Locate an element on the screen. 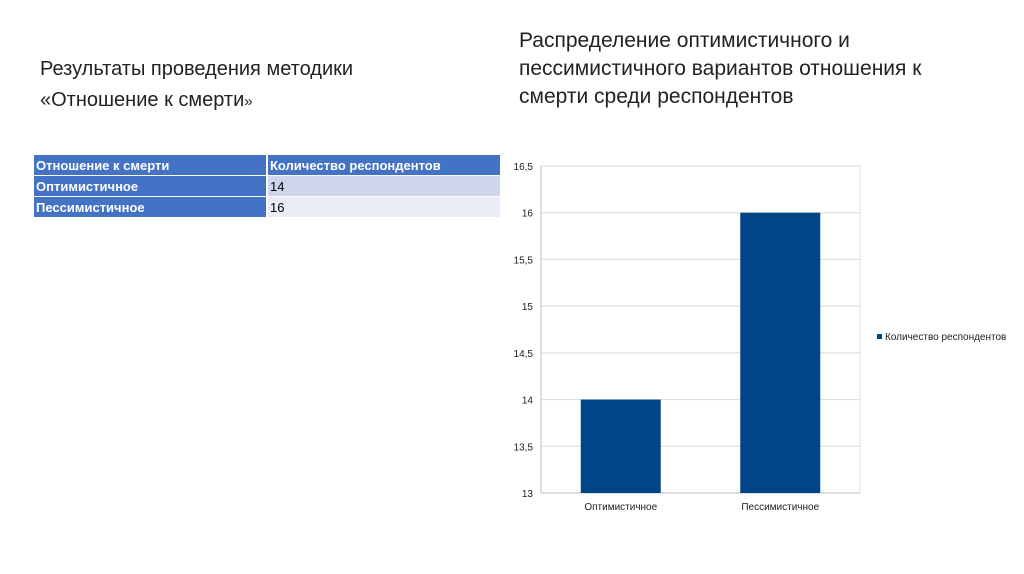 Image resolution: width=1024 pixels, height=574 pixels. left-title-quote: » is located at coordinates (248, 101).